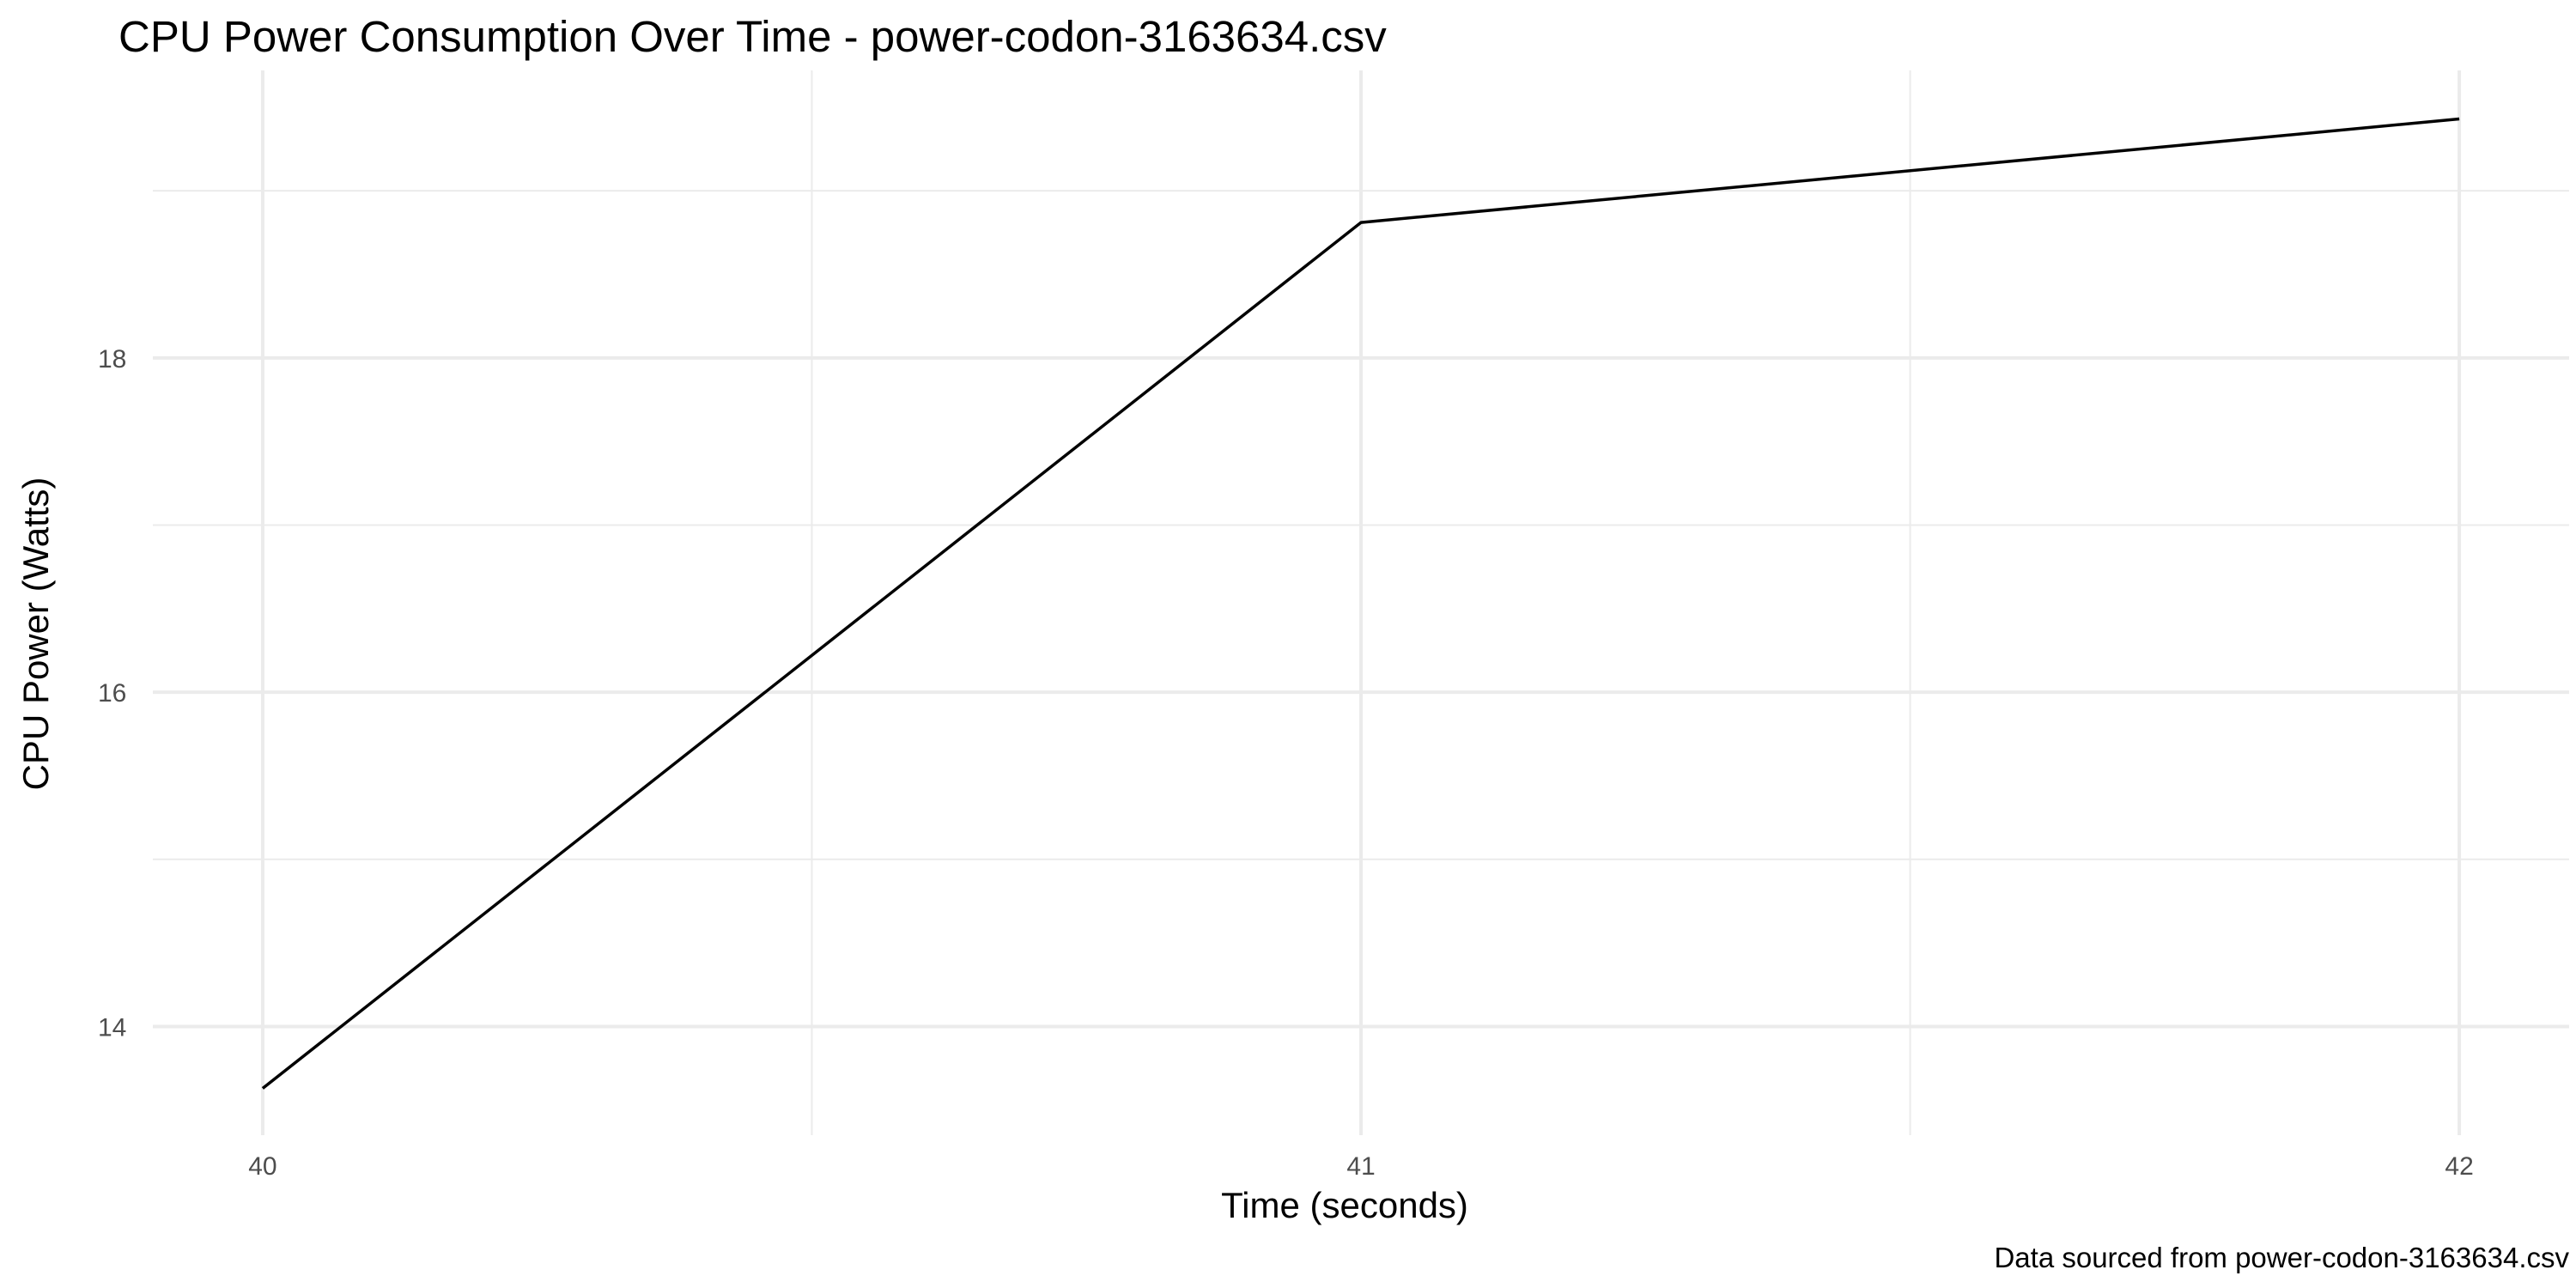  Describe the element at coordinates (112, 359) in the screenshot. I see `y-tick-label: 18` at that location.